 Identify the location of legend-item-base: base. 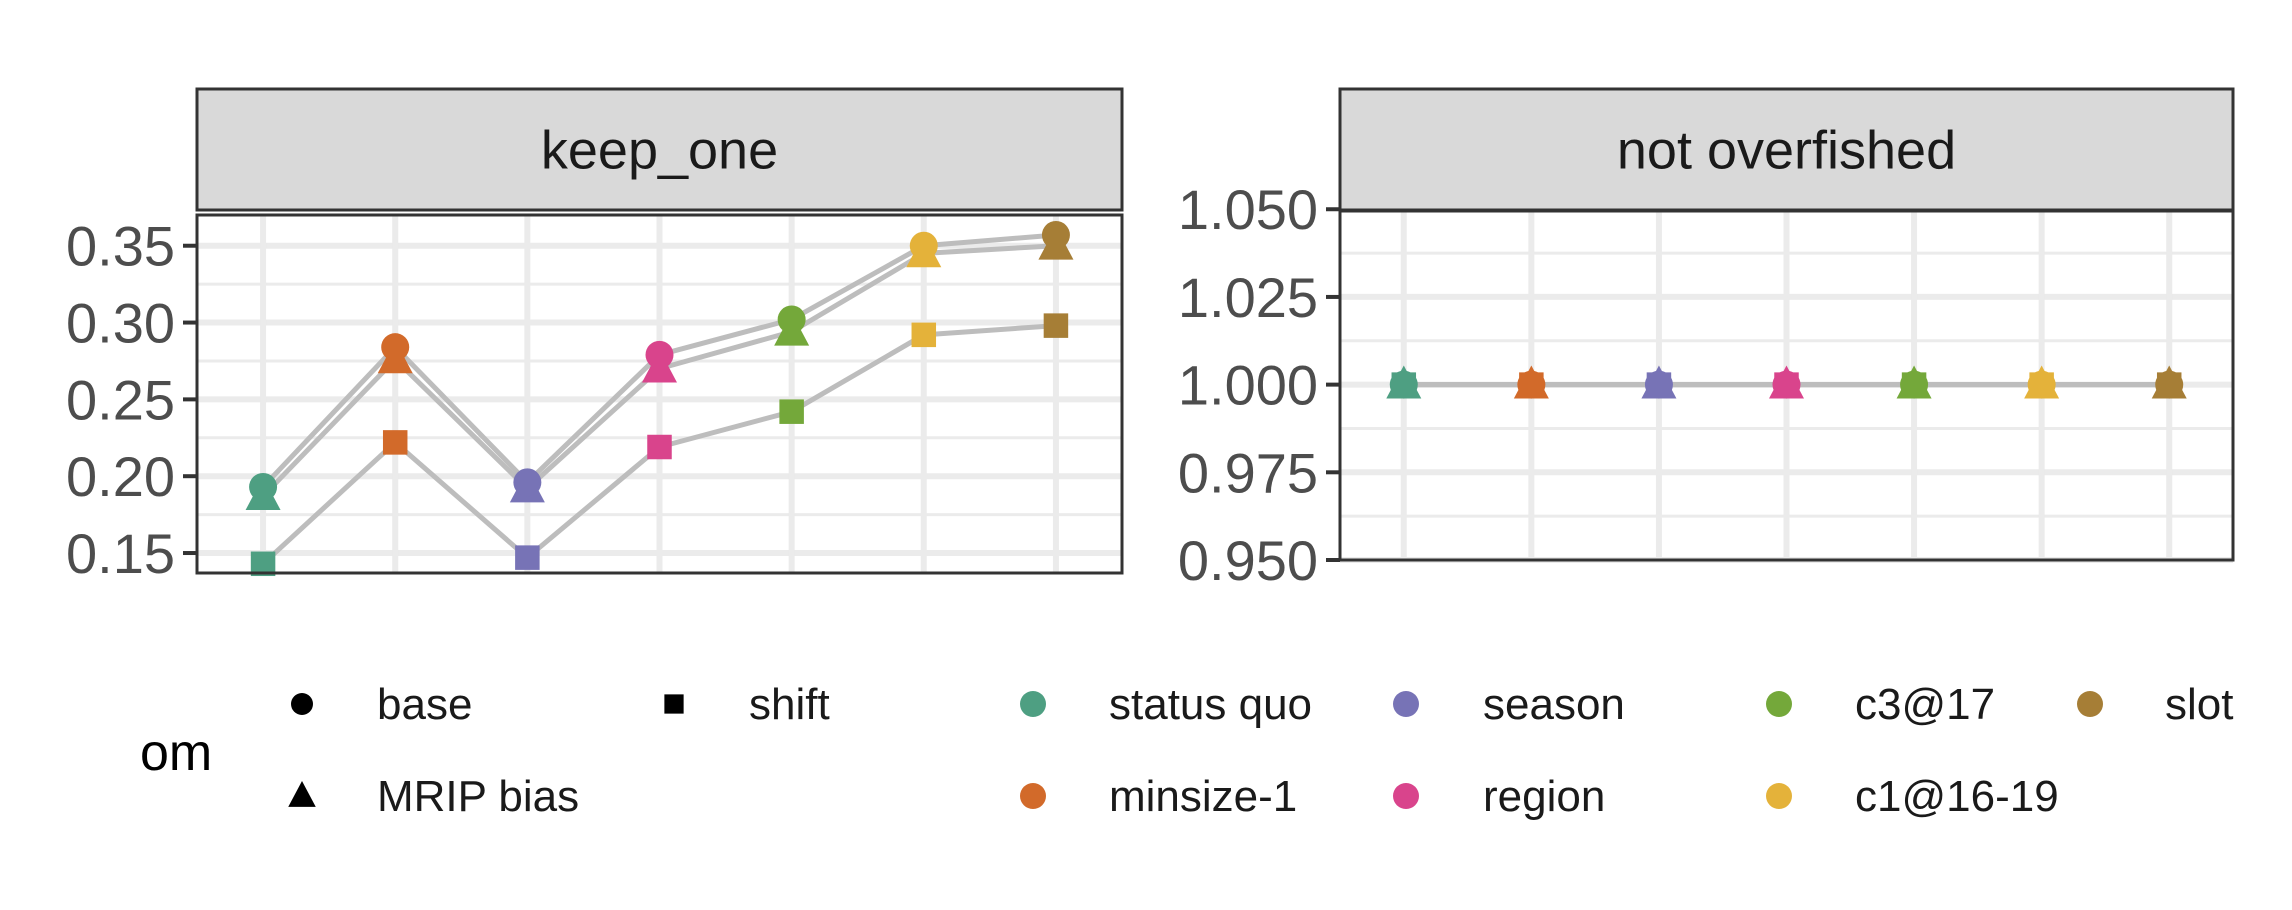
(381, 704).